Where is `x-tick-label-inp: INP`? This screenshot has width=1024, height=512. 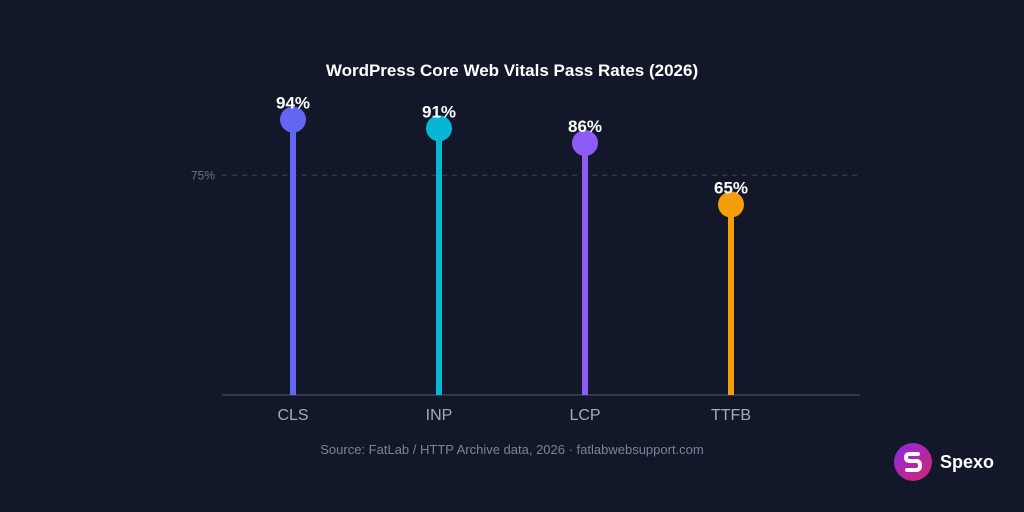
x-tick-label-inp: INP is located at coordinates (439, 415).